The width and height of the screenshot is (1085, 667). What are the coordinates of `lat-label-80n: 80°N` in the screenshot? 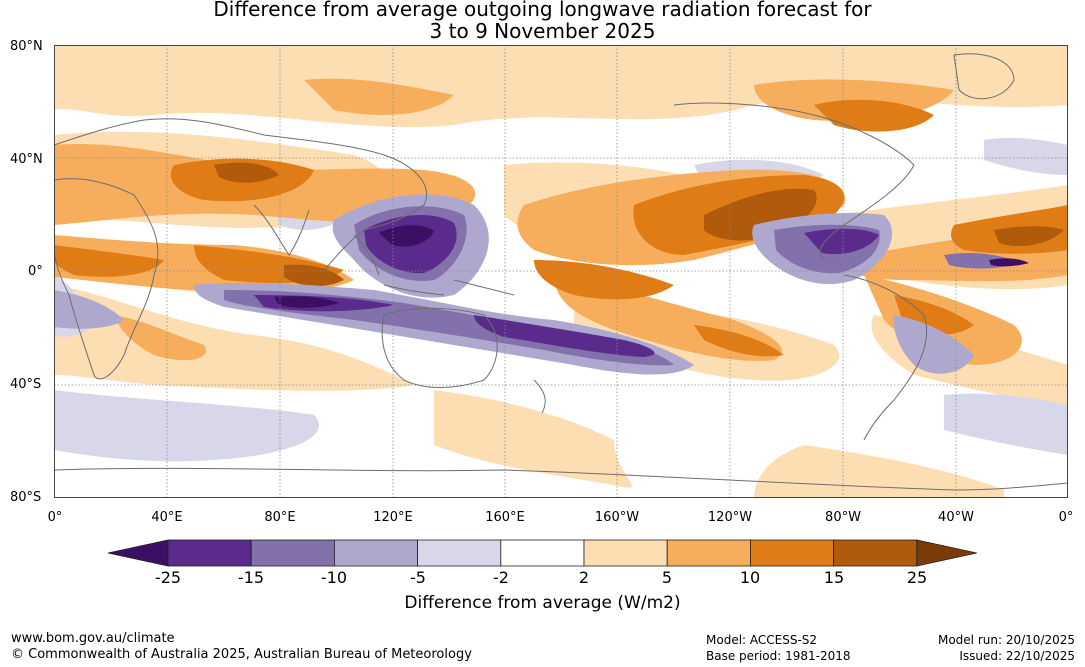 It's located at (26, 46).